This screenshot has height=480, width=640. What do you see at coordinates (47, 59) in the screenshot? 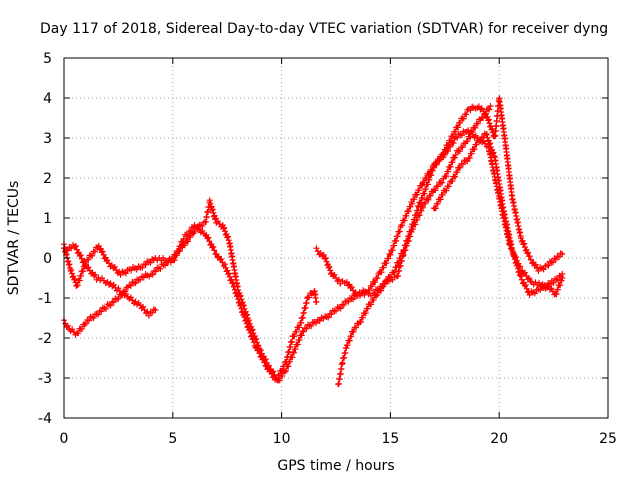
I see `y-tick-label: 5` at bounding box center [47, 59].